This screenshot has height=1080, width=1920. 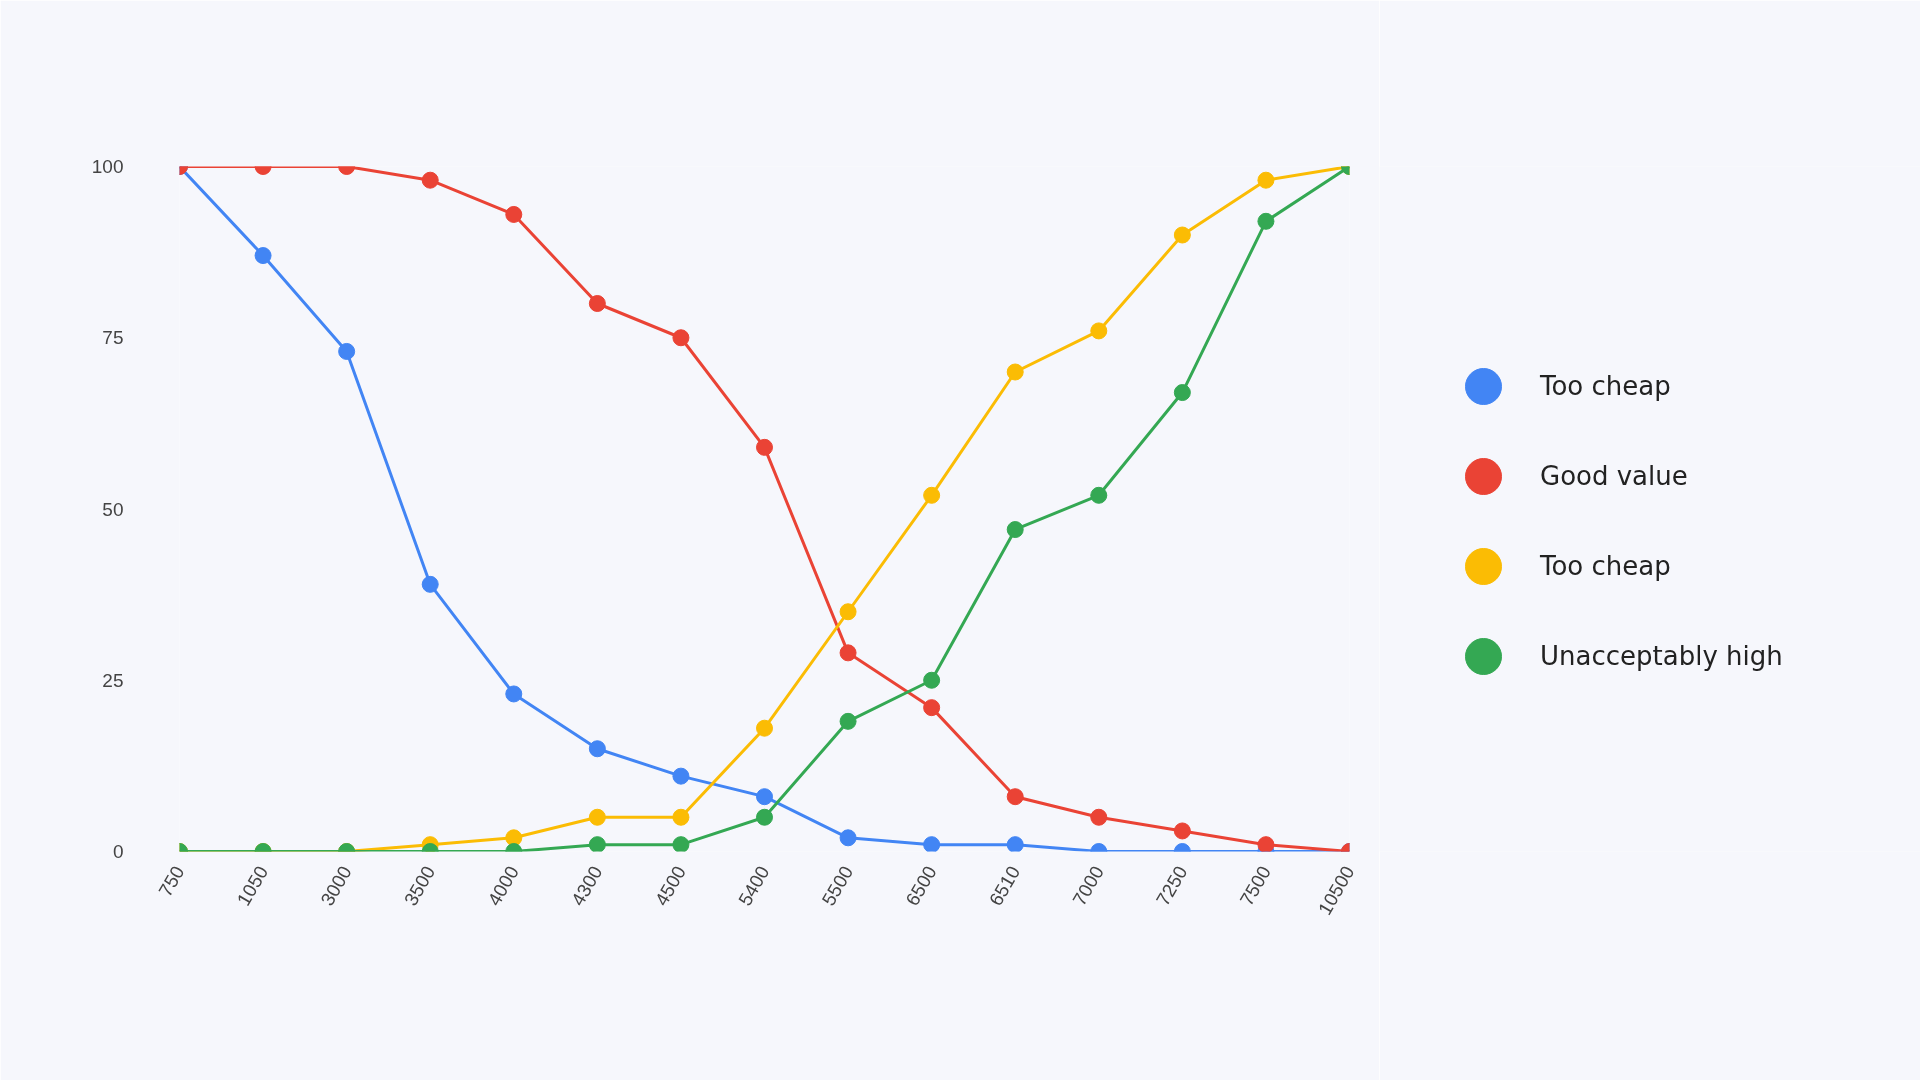 What do you see at coordinates (171, 881) in the screenshot?
I see `x-tick-label: 750` at bounding box center [171, 881].